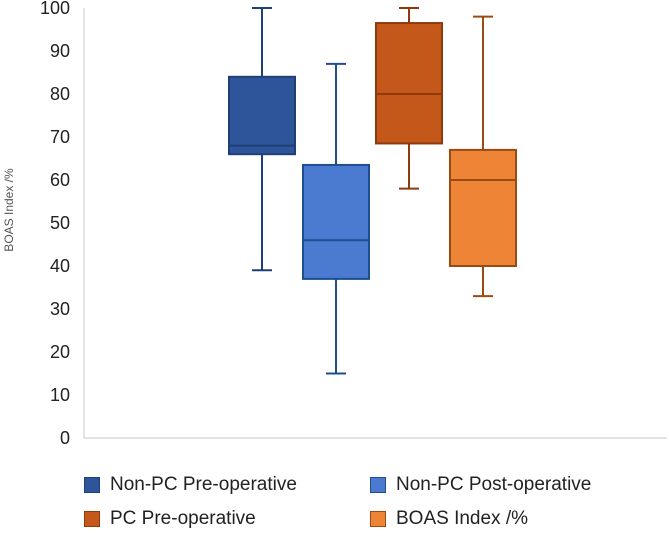  What do you see at coordinates (60, 137) in the screenshot?
I see `y-tick-label-70: 70` at bounding box center [60, 137].